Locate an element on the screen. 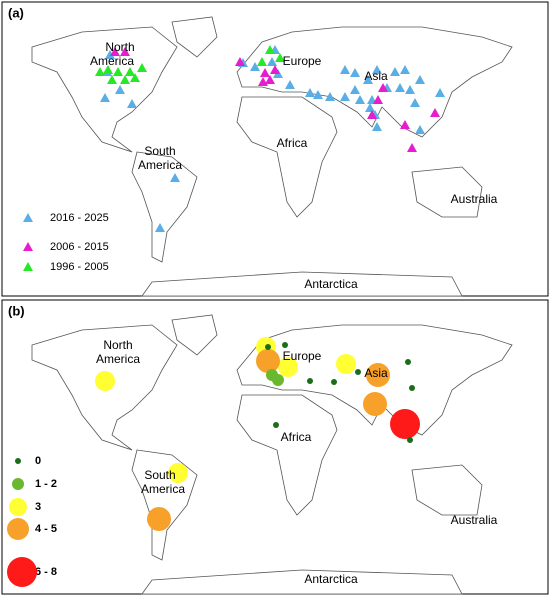  legend-label: 1 - 2 is located at coordinates (46, 484).